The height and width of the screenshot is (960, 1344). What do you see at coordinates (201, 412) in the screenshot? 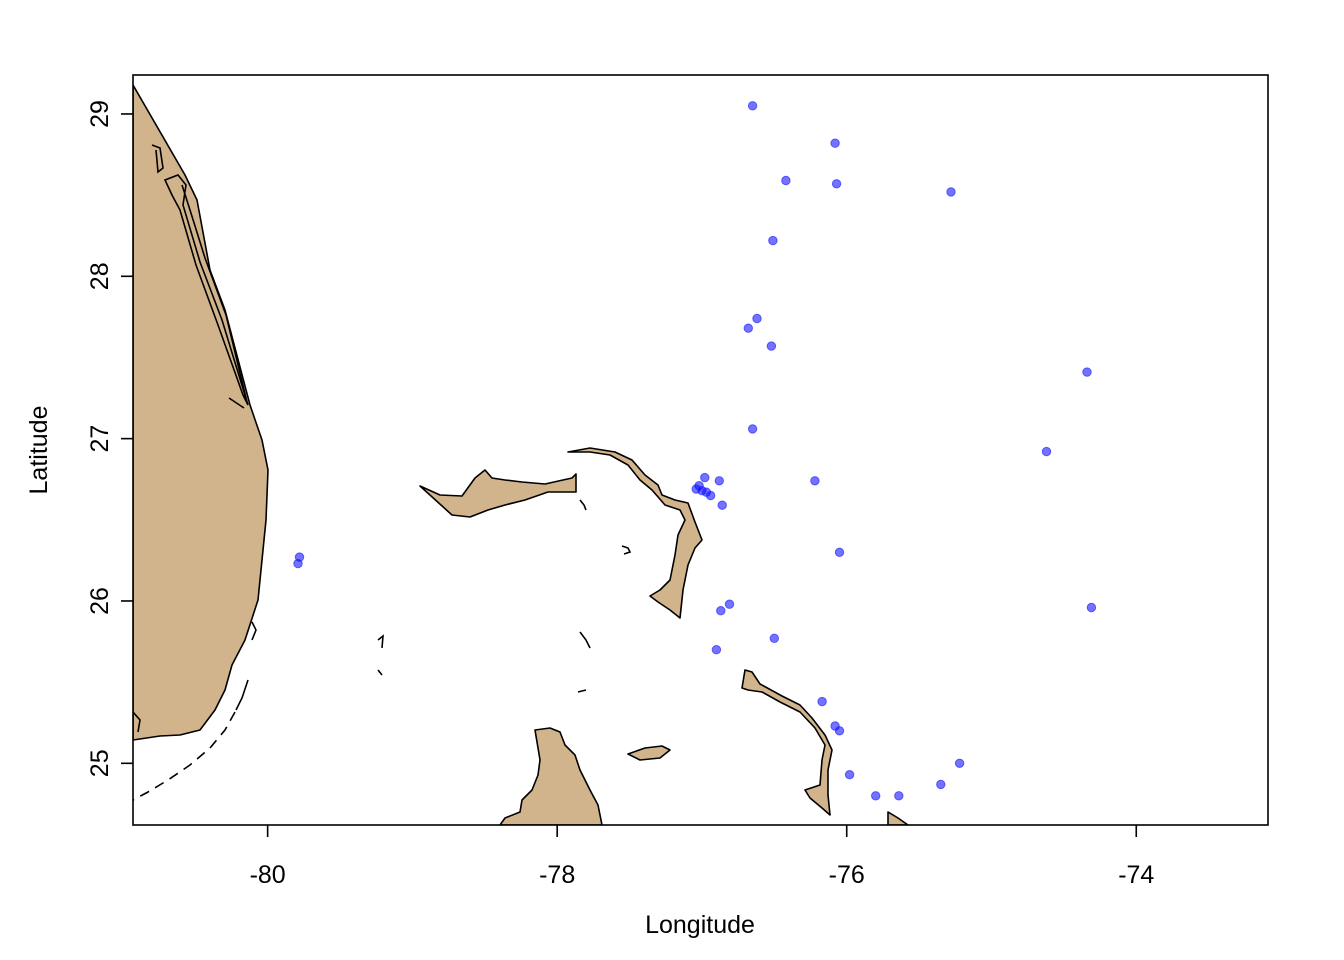
I see `florida-landmass` at bounding box center [201, 412].